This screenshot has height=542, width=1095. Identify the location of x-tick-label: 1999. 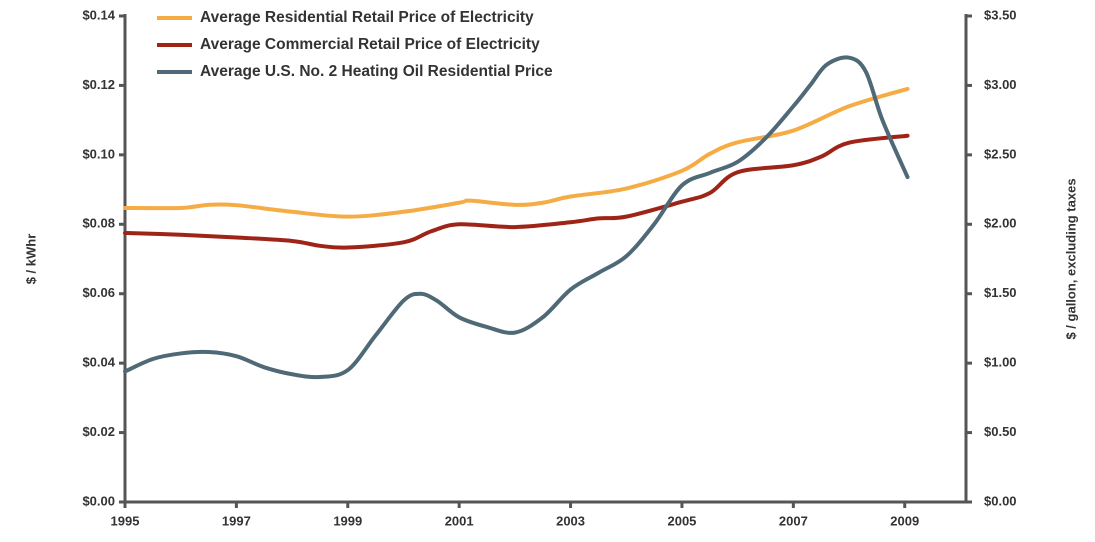
(347, 520).